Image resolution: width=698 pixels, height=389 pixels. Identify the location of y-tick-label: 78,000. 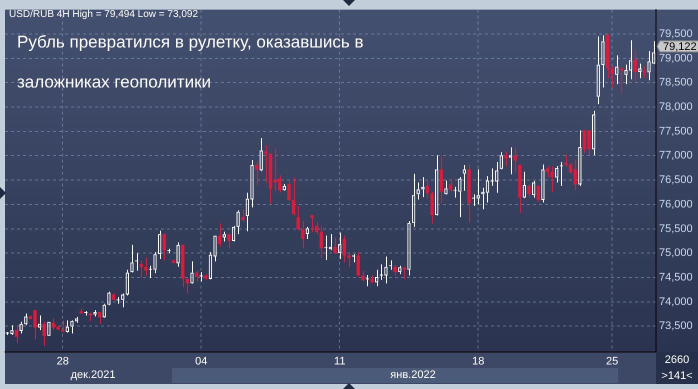
(676, 107).